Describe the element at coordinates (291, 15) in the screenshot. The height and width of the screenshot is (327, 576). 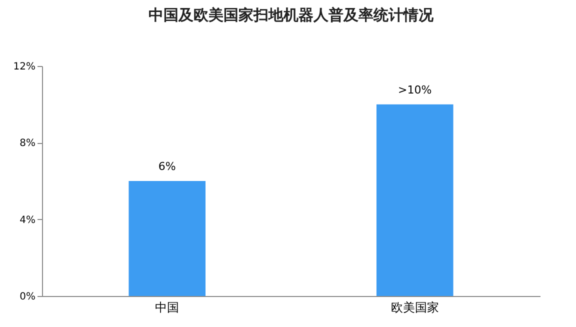
I see `chart-title: 中国及欧美国家扫地机器人普及率统计情况` at that location.